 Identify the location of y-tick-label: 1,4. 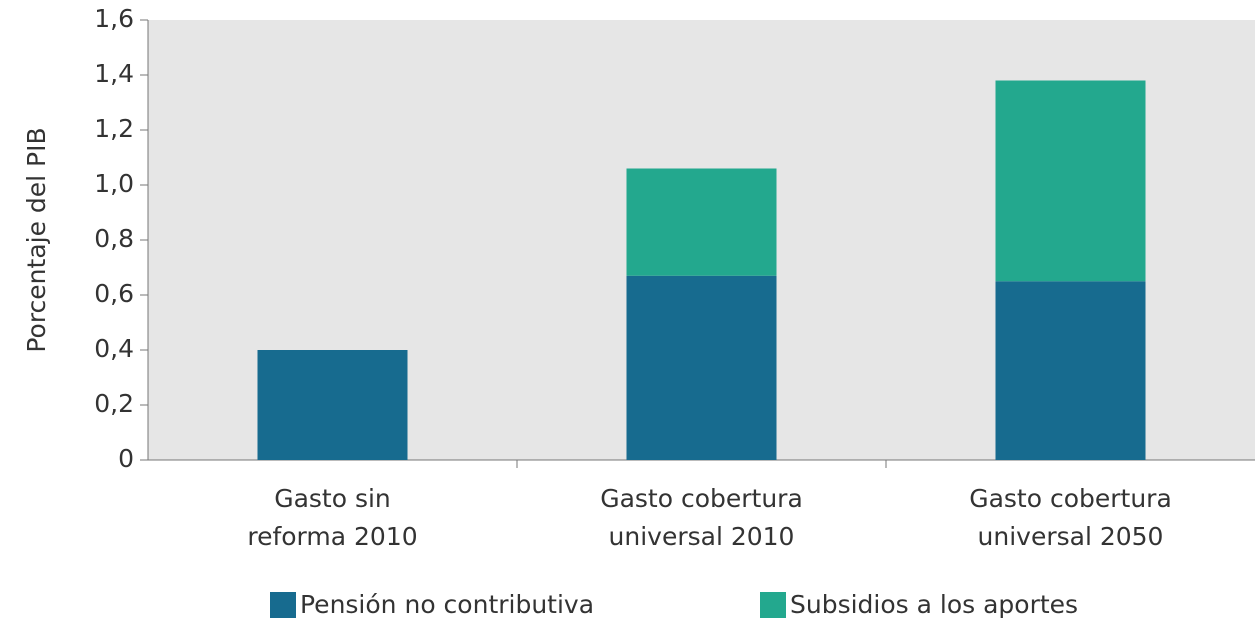
(114, 73).